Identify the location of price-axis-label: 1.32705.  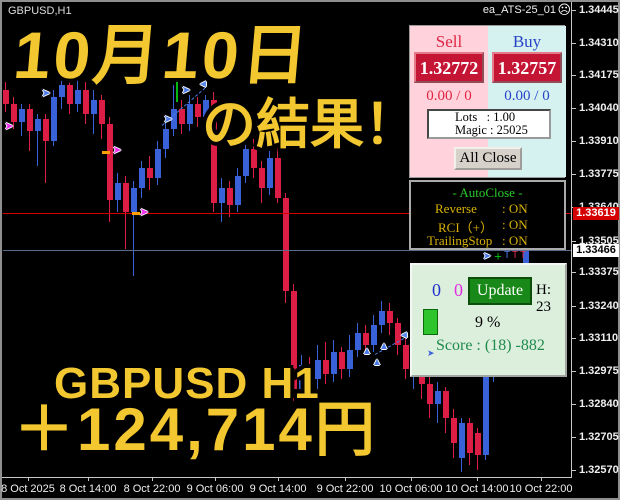
(599, 437).